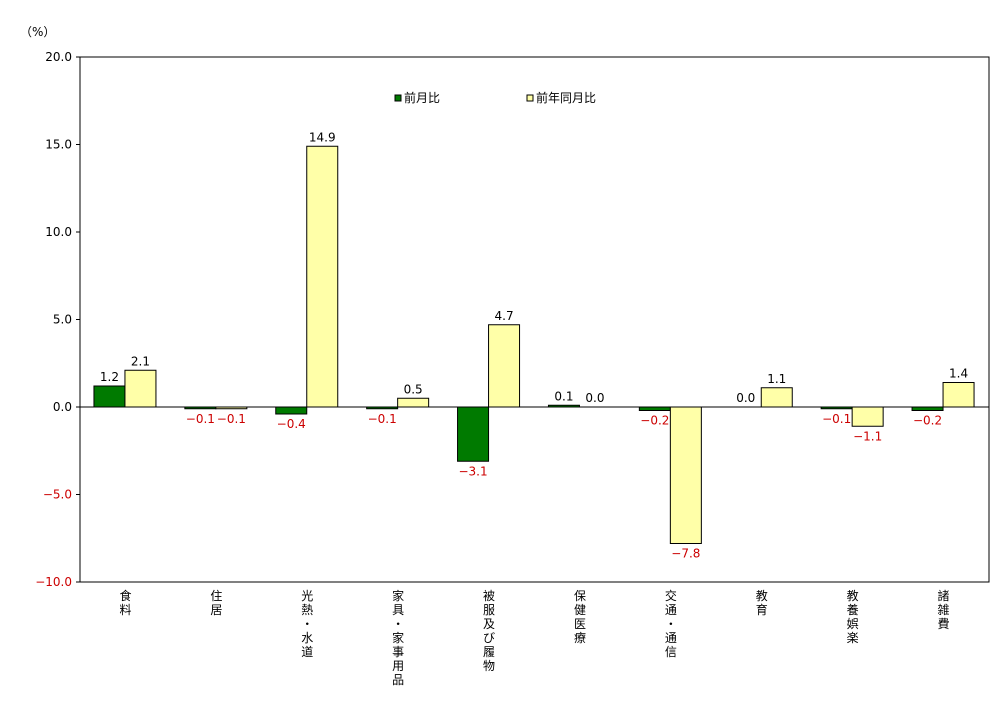  What do you see at coordinates (762, 602) in the screenshot?
I see `category-label: 教育` at bounding box center [762, 602].